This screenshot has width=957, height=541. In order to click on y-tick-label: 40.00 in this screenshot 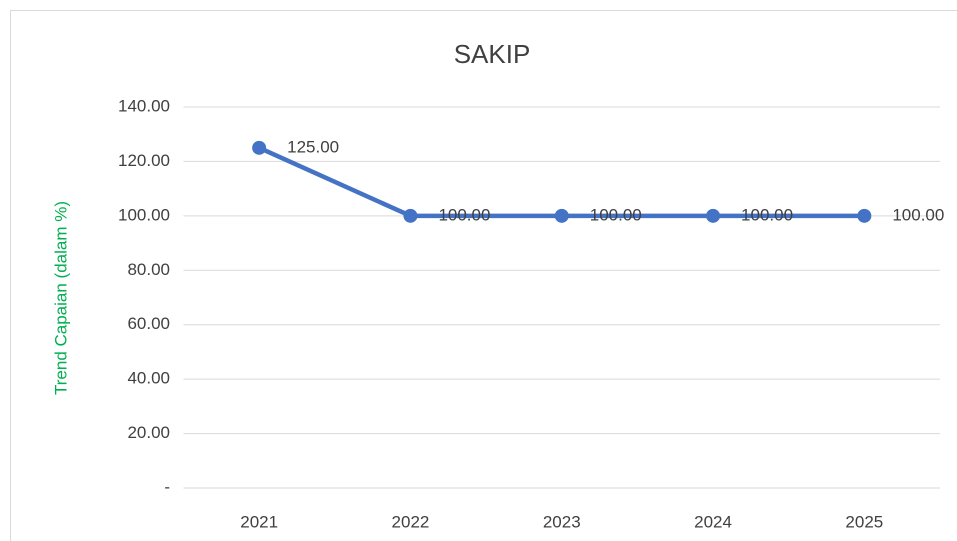, I will do `click(148, 378)`.